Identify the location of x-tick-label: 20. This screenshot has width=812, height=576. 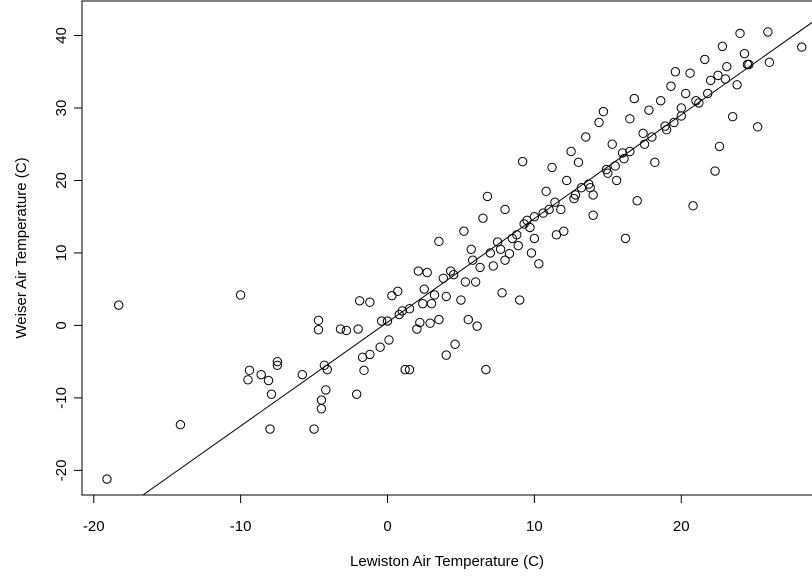
(681, 526).